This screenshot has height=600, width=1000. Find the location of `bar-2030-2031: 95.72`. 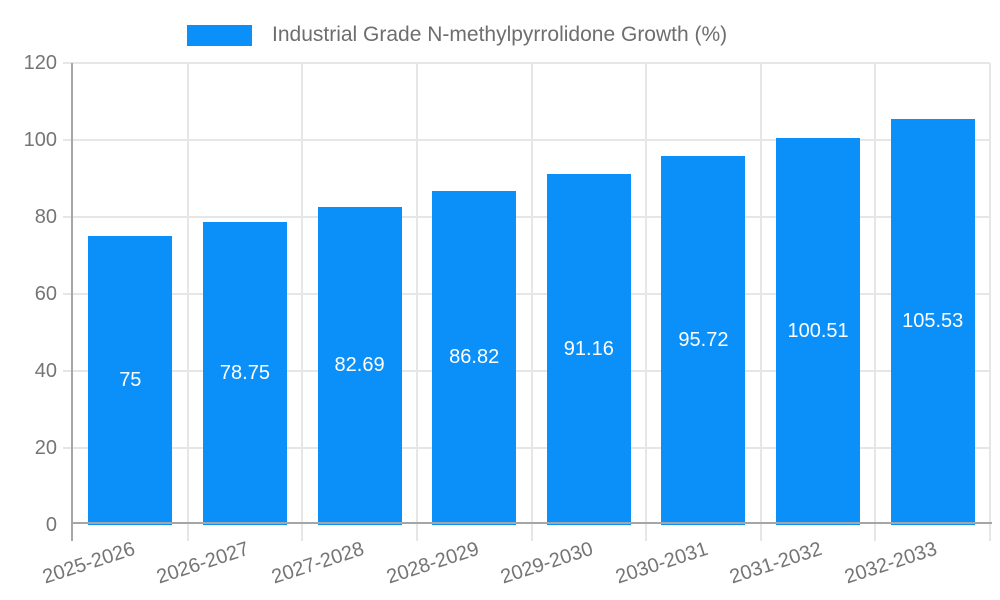

bar-2030-2031: 95.72 is located at coordinates (703, 340).